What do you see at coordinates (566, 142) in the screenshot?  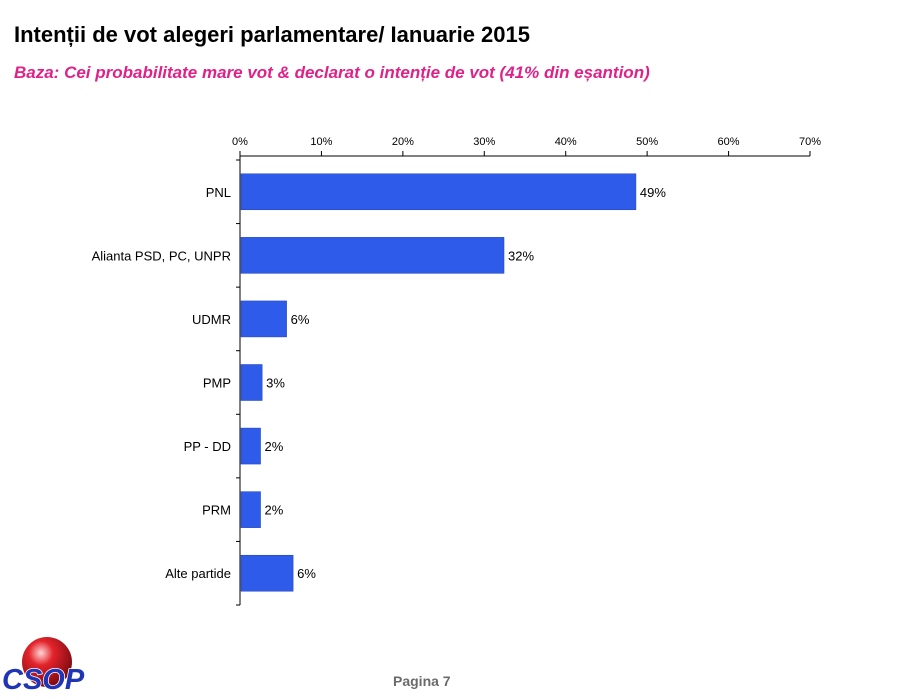 I see `x-tick-label: 40%` at bounding box center [566, 142].